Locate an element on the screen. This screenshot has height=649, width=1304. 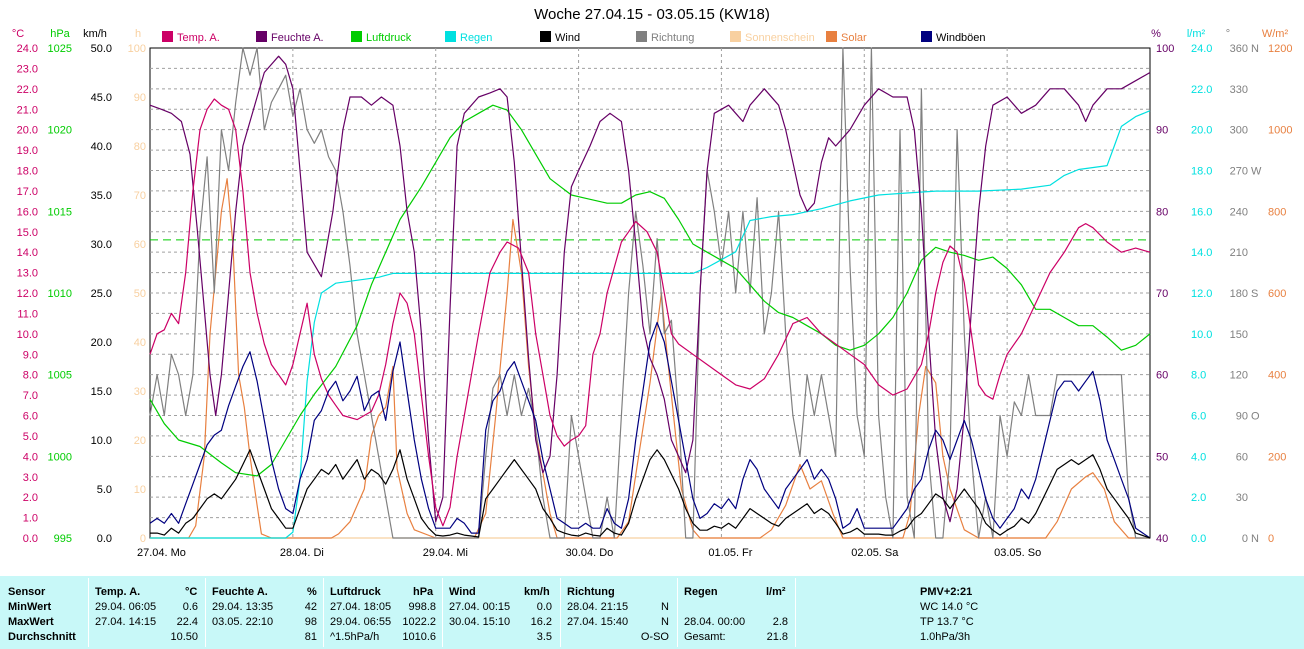
tick-label-direction: 180 is located at coordinates (1239, 294).